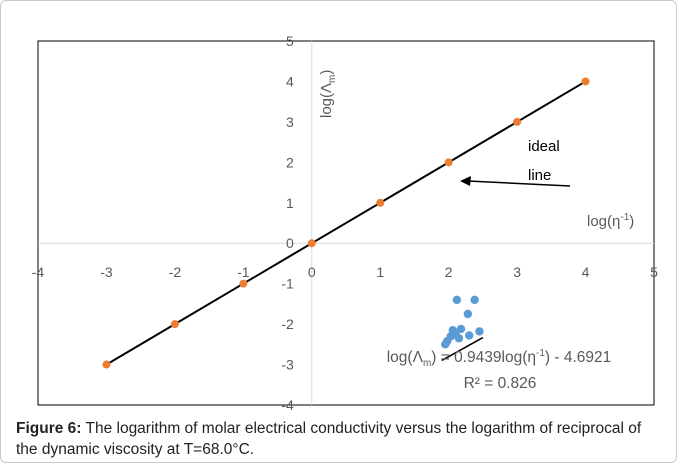 This screenshot has height=464, width=678. What do you see at coordinates (539, 175) in the screenshot?
I see `ideal-line-annotation: line` at bounding box center [539, 175].